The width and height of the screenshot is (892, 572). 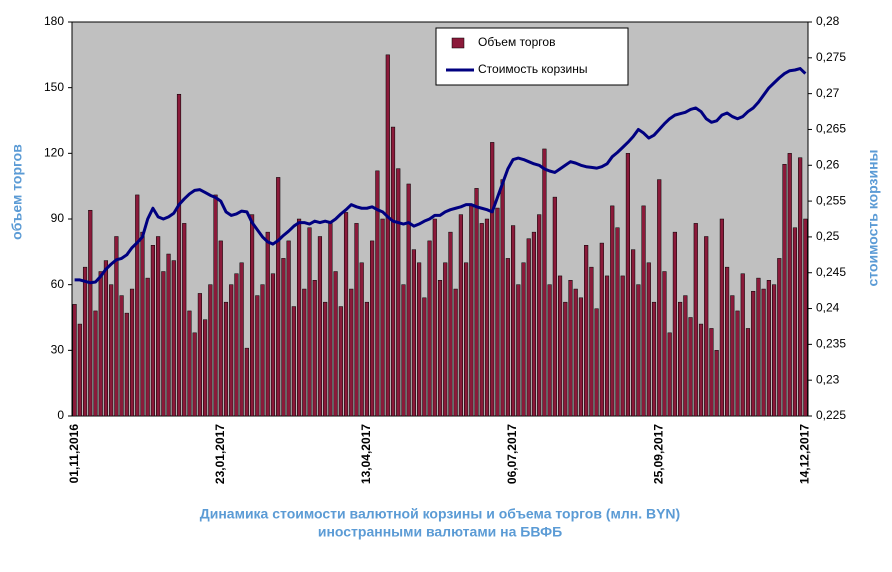 I want to click on y2-tick-label: 0,225, so click(x=831, y=415).